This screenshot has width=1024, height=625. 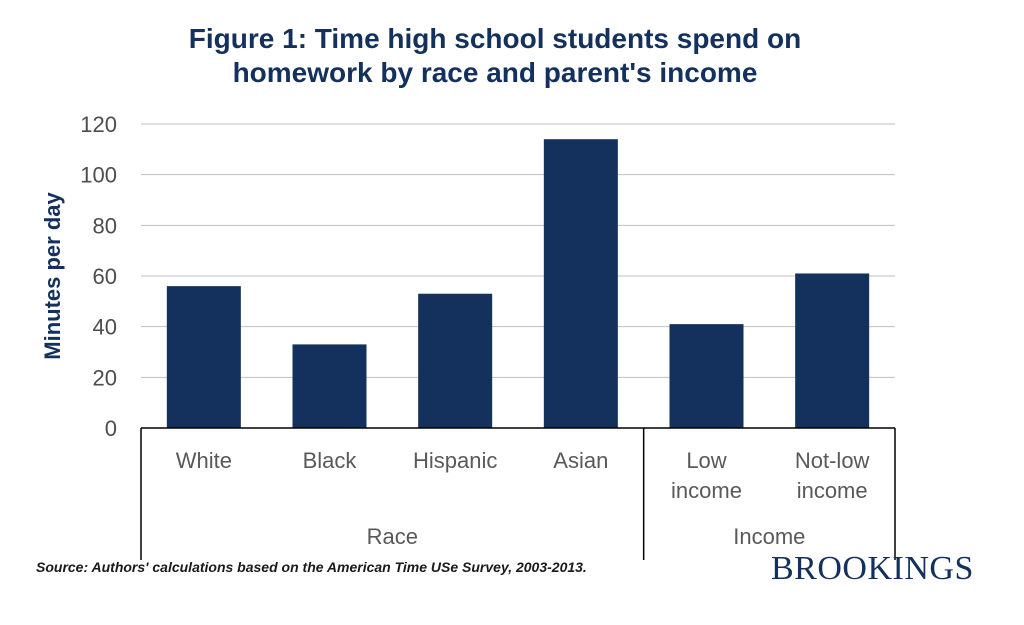 I want to click on x-tick-label: Black, so click(x=330, y=460).